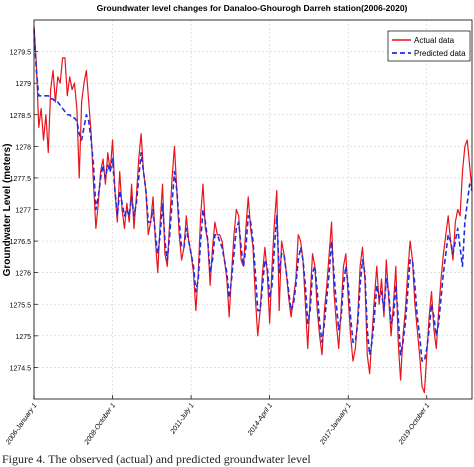  Describe the element at coordinates (21, 368) in the screenshot. I see `y-tick-label: 1274.5` at that location.